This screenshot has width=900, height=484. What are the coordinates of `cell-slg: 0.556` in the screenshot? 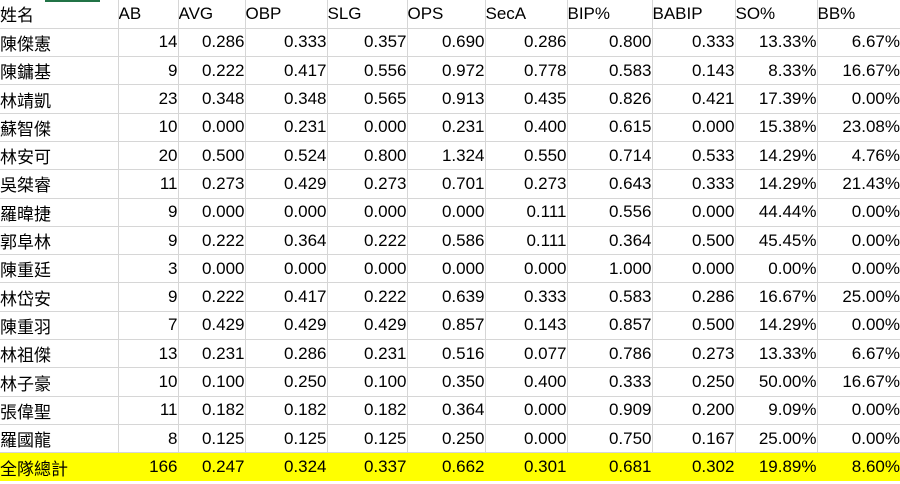 It's located at (367, 71).